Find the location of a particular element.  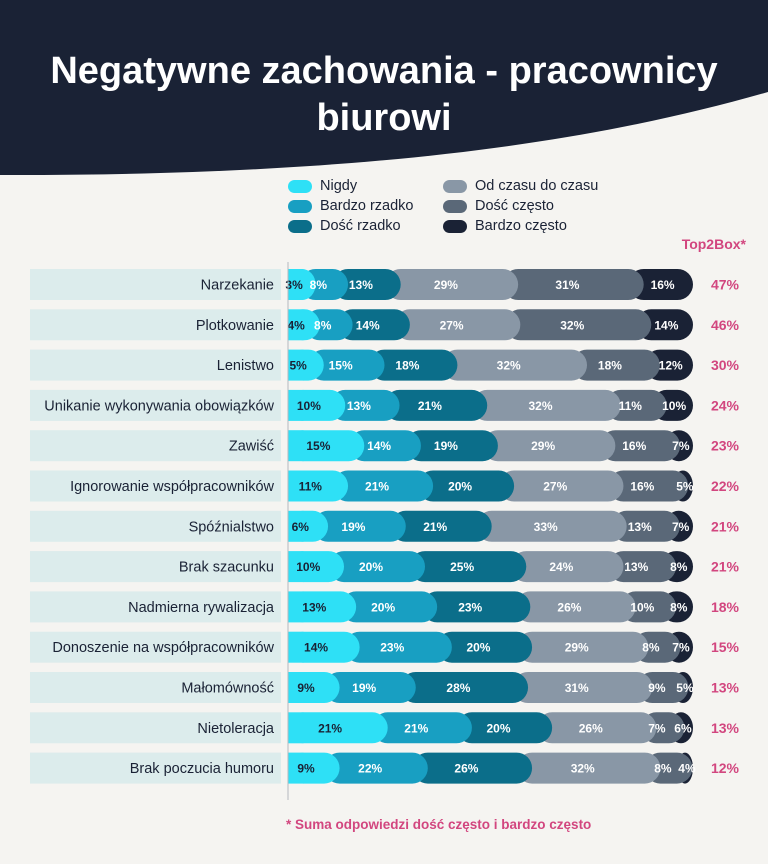

category-label: Donoszenie na współpracowników is located at coordinates (163, 648).